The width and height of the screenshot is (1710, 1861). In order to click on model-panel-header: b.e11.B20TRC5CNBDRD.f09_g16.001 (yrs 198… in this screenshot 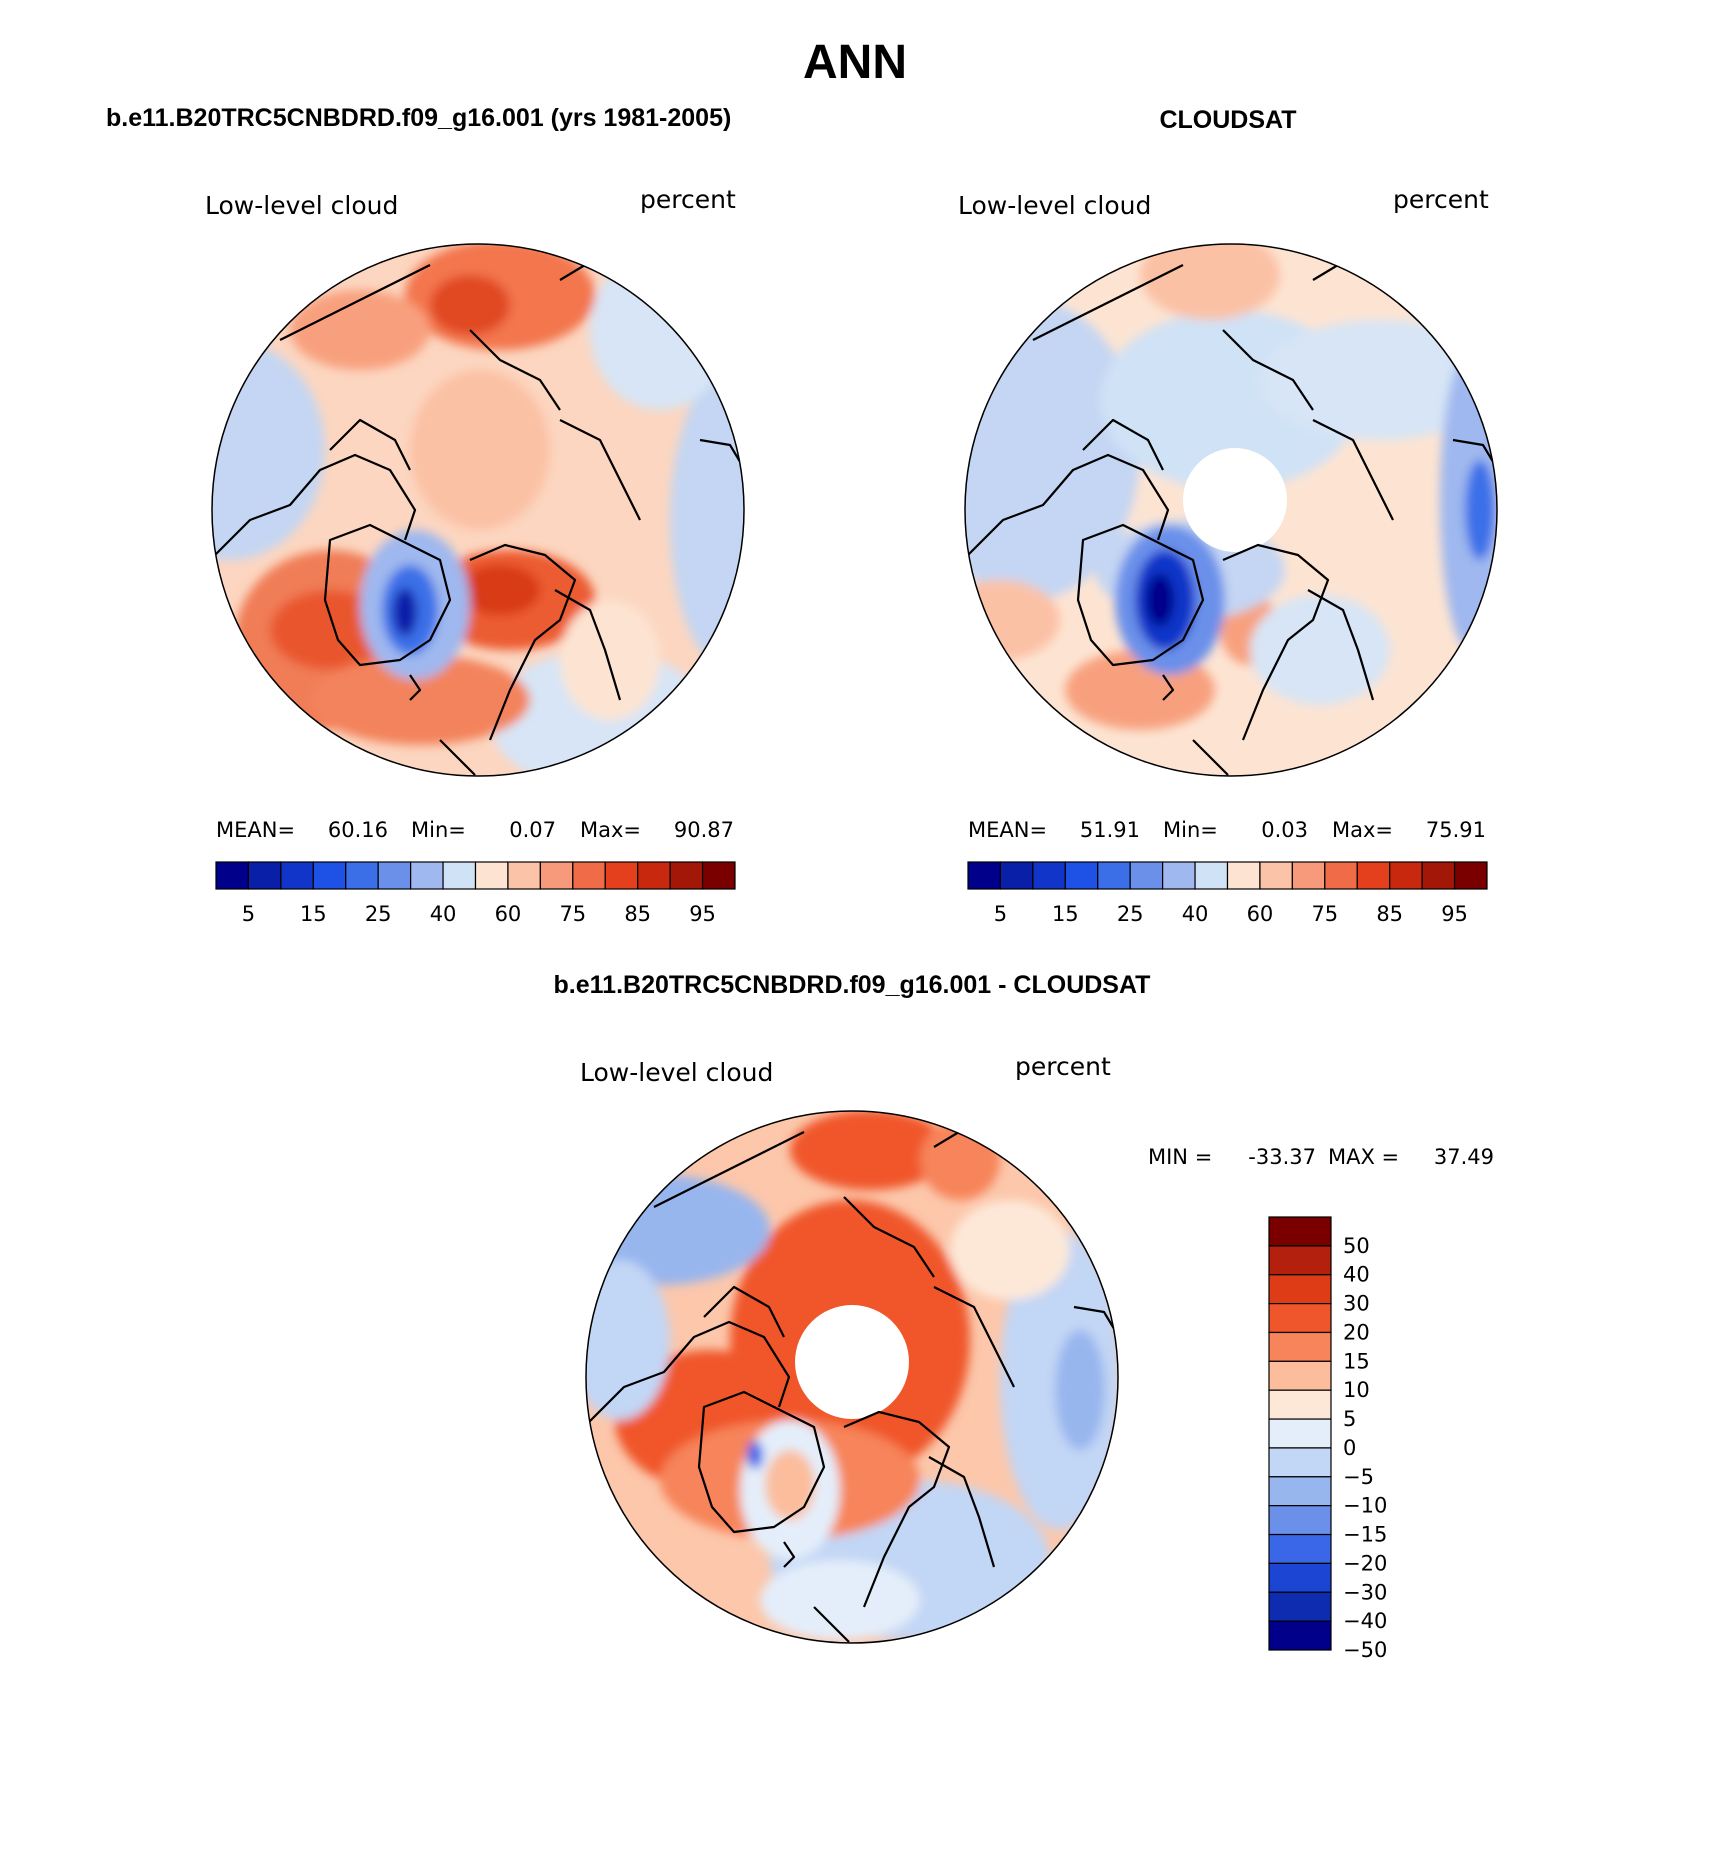, I will do `click(418, 118)`.